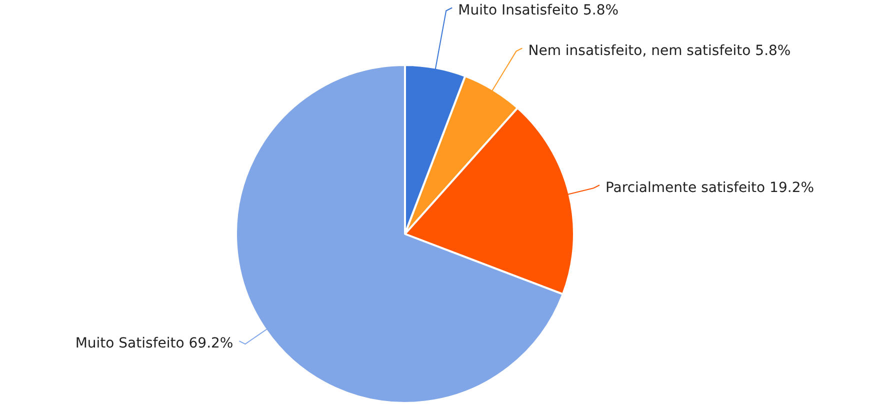 Image resolution: width=896 pixels, height=406 pixels. What do you see at coordinates (154, 344) in the screenshot?
I see `slice-label: Muito Satisfeito 69.2%` at bounding box center [154, 344].